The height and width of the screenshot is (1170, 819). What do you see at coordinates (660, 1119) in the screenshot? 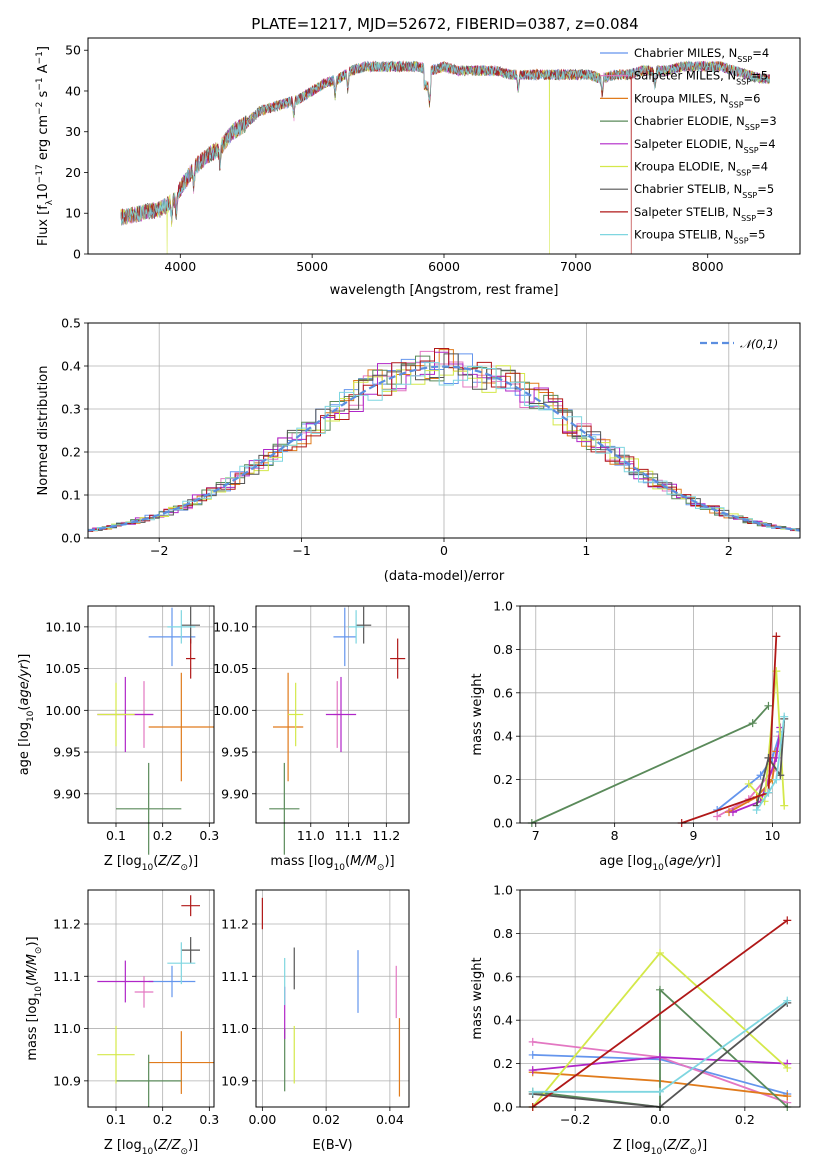
I see `x-tick-label: 0.0` at bounding box center [660, 1119].